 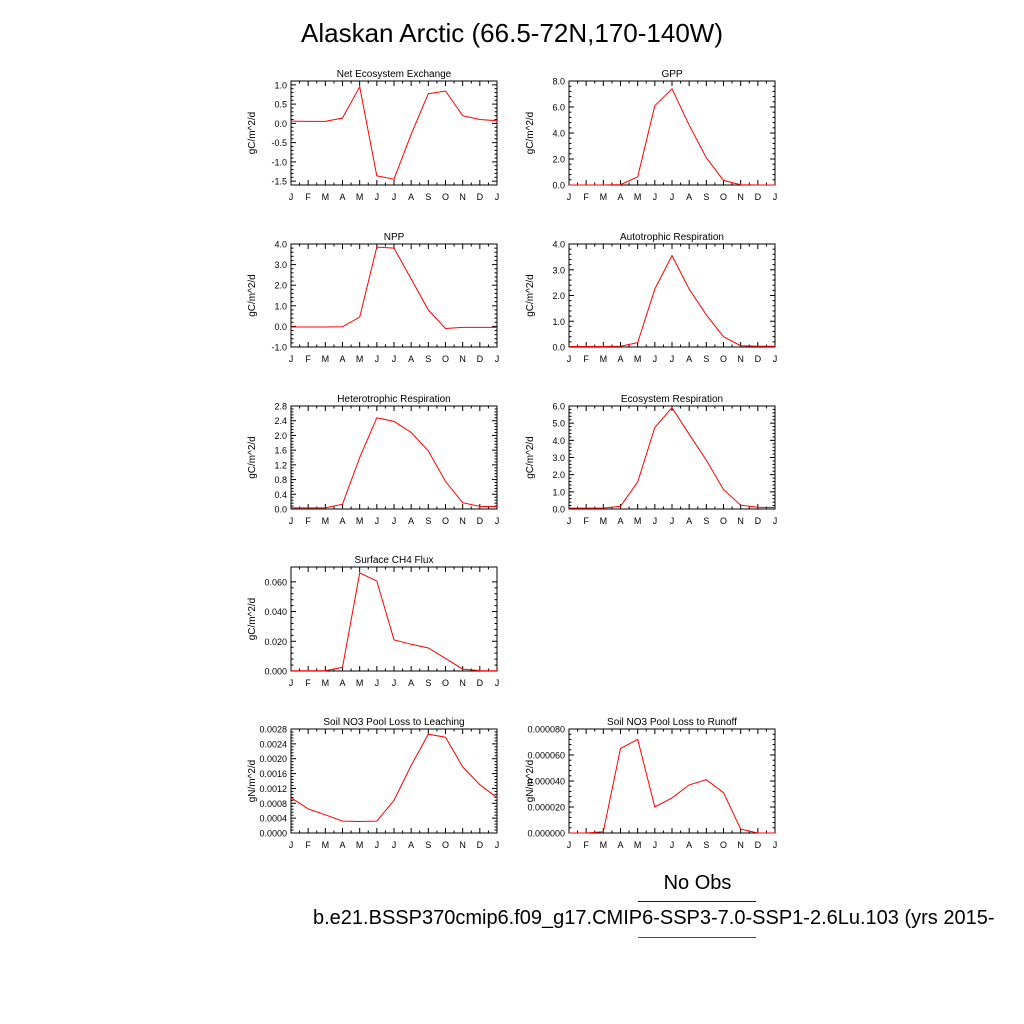 I want to click on y-tick-label: 0.000, so click(x=275, y=672).